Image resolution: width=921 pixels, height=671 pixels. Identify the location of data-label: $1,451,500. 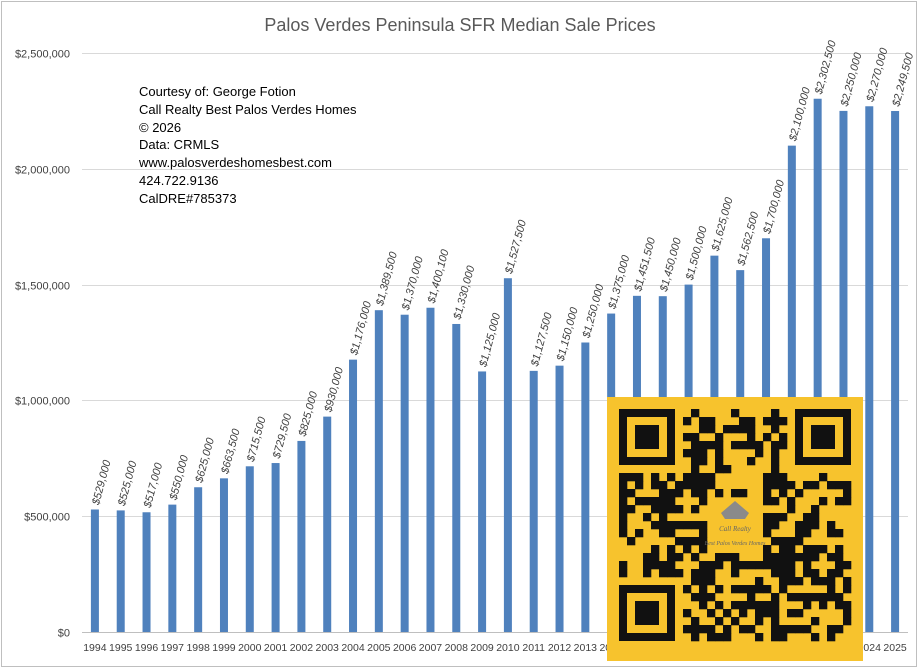
(645, 264).